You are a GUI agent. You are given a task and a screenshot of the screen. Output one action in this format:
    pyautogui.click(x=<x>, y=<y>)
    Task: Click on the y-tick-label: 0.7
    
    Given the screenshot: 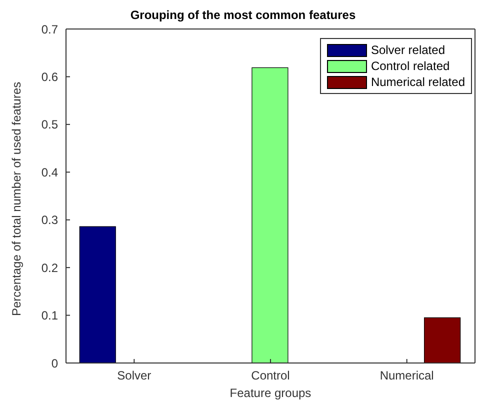 What is the action you would take?
    pyautogui.click(x=49, y=29)
    